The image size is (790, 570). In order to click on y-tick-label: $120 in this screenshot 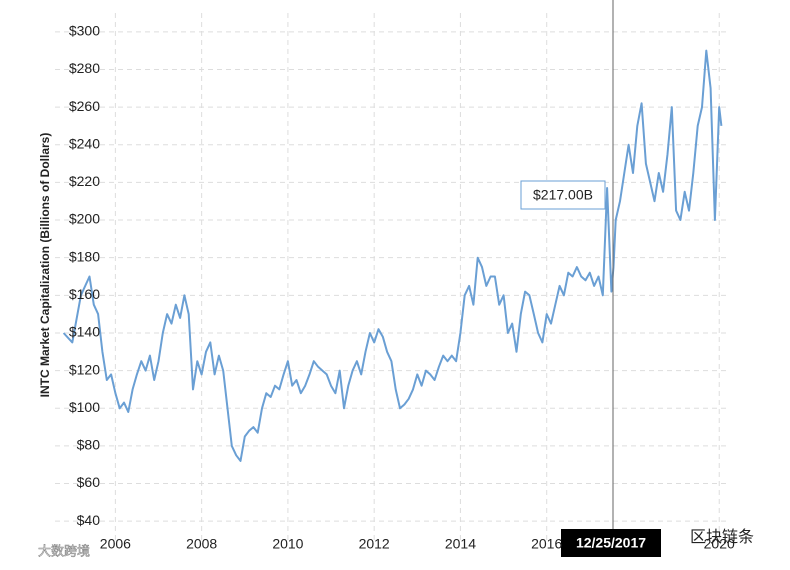, I will do `click(84, 369)`.